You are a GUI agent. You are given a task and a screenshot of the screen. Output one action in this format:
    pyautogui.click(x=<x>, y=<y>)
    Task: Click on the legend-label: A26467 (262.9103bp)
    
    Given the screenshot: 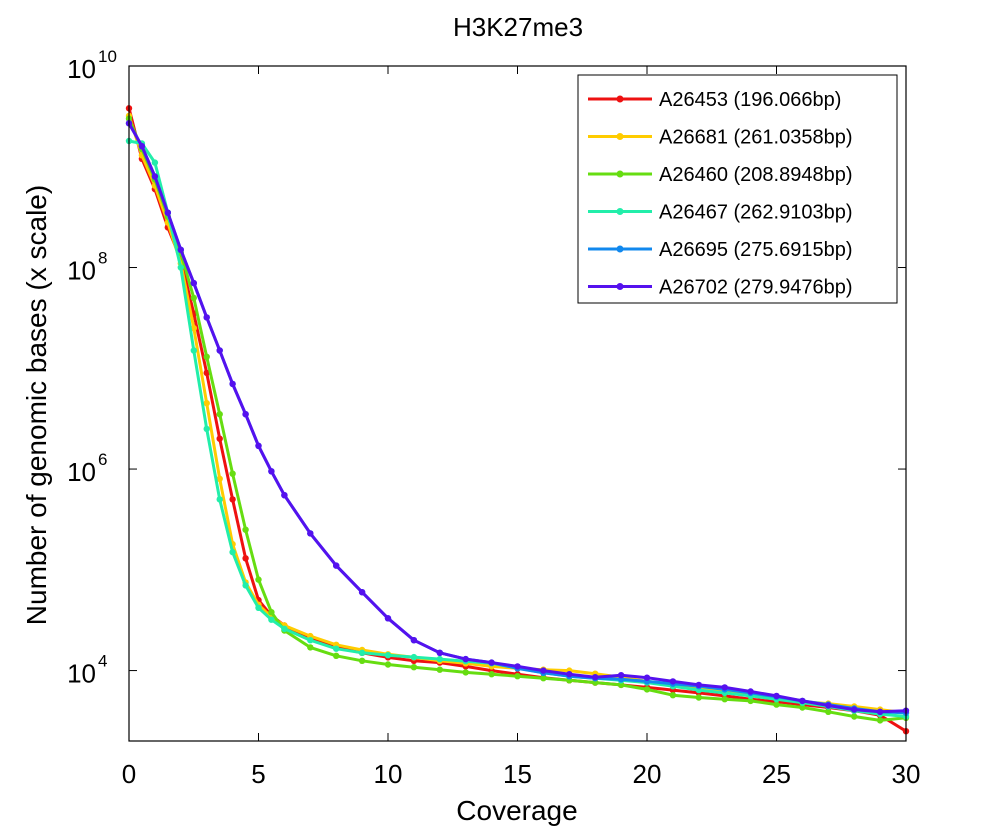 What is the action you would take?
    pyautogui.click(x=756, y=213)
    